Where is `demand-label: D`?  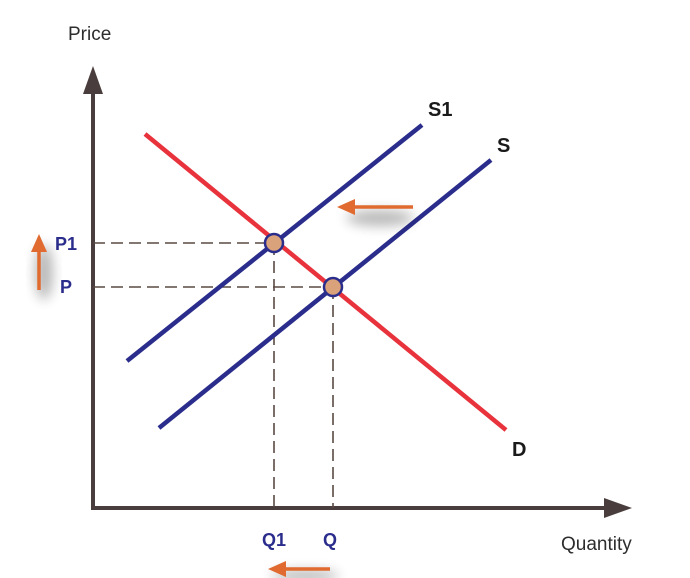
demand-label: D is located at coordinates (519, 450).